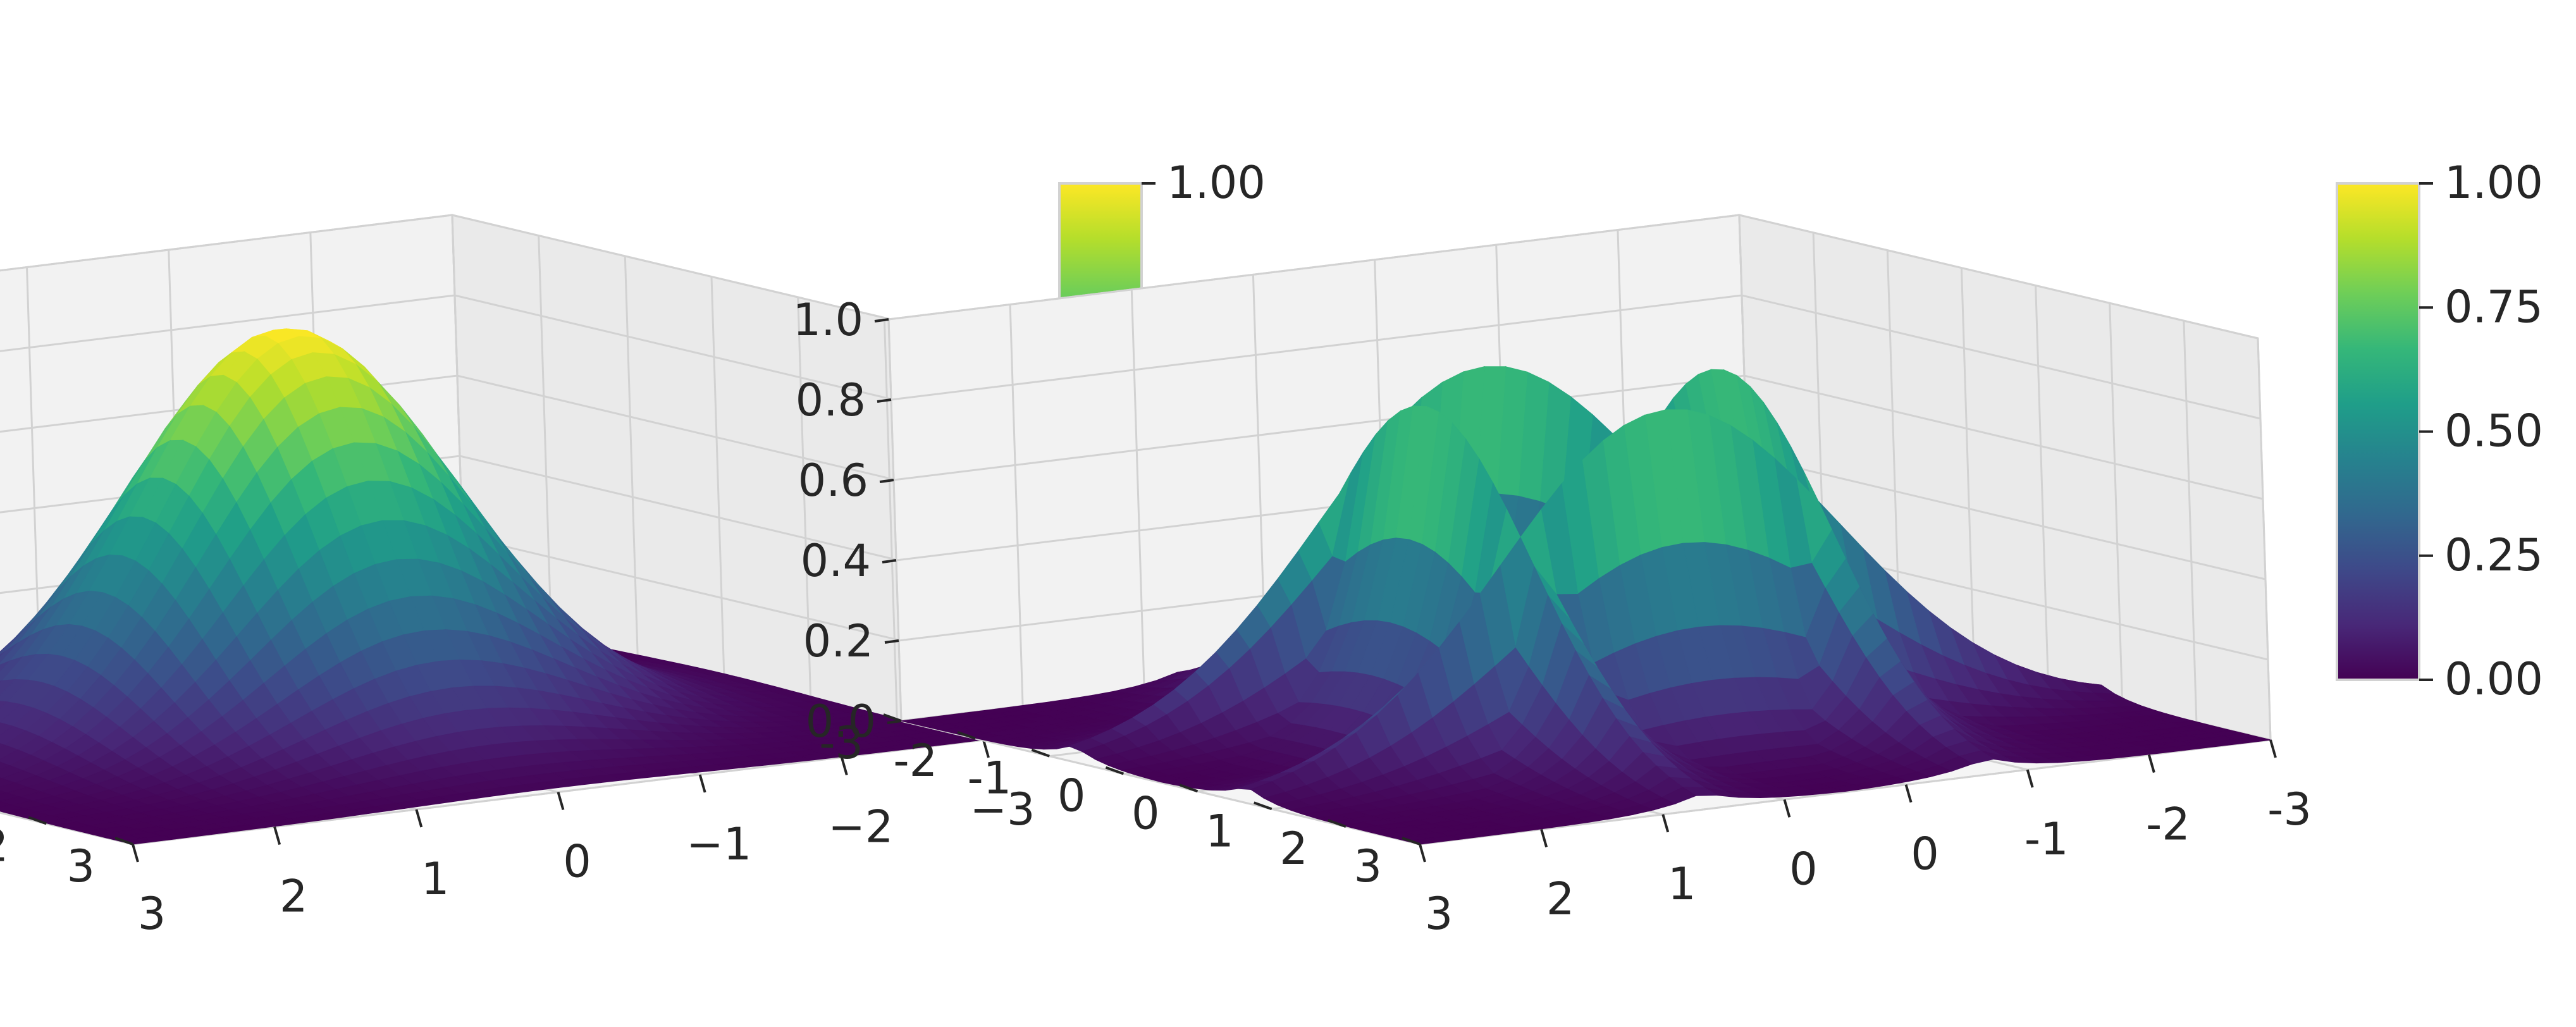 The height and width of the screenshot is (1027, 2576). What do you see at coordinates (828, 320) in the screenshot?
I see `z-tick-label: 1.0` at bounding box center [828, 320].